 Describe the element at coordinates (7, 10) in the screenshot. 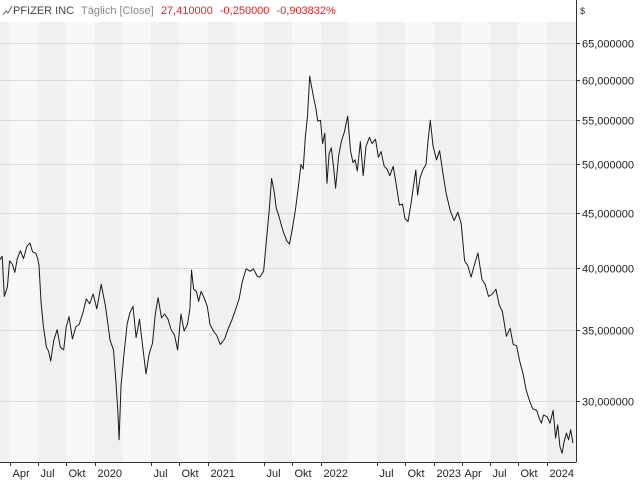

I see `line-chart-icon` at that location.